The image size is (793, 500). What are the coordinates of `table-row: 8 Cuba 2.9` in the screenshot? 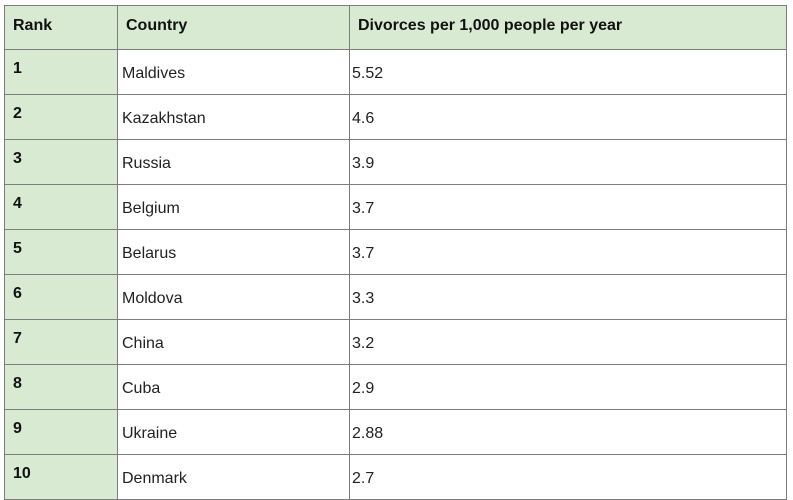 It's located at (395, 387).